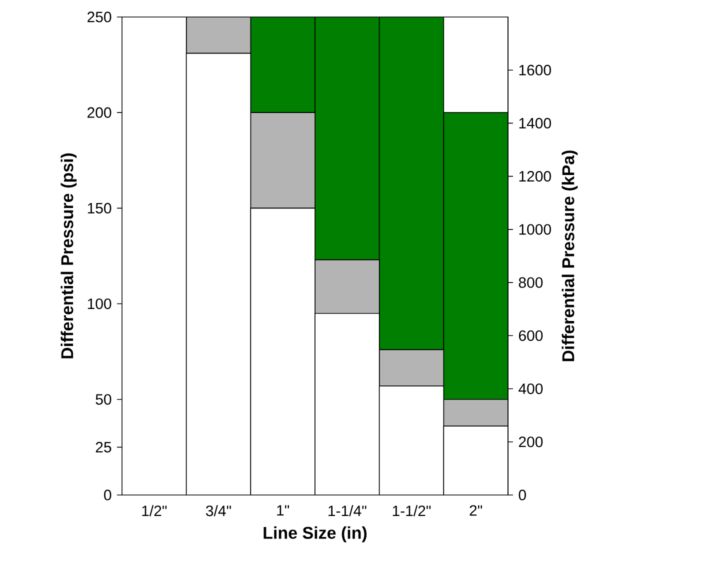 The image size is (714, 584). Describe the element at coordinates (68, 255) in the screenshot. I see `y-axis-title: Differential Pressure (psi)` at that location.